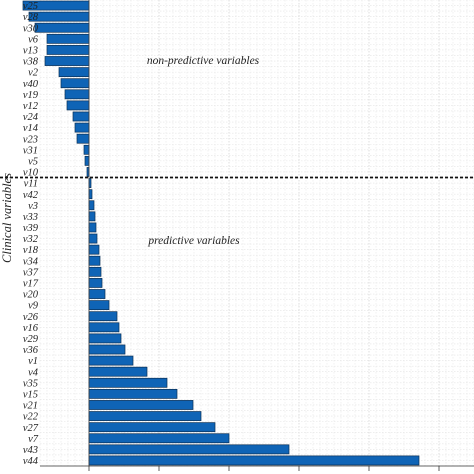 The image size is (474, 474). What do you see at coordinates (33, 372) in the screenshot?
I see `tick-label-v4: v4` at bounding box center [33, 372].